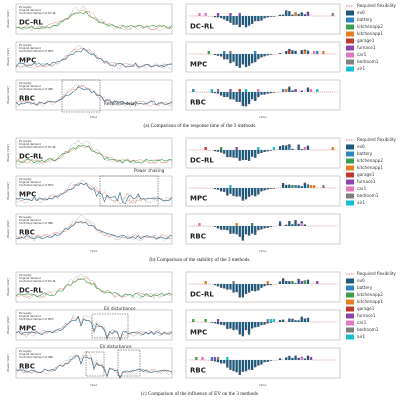  I want to click on legend-label: kitchenapp1, so click(370, 167).